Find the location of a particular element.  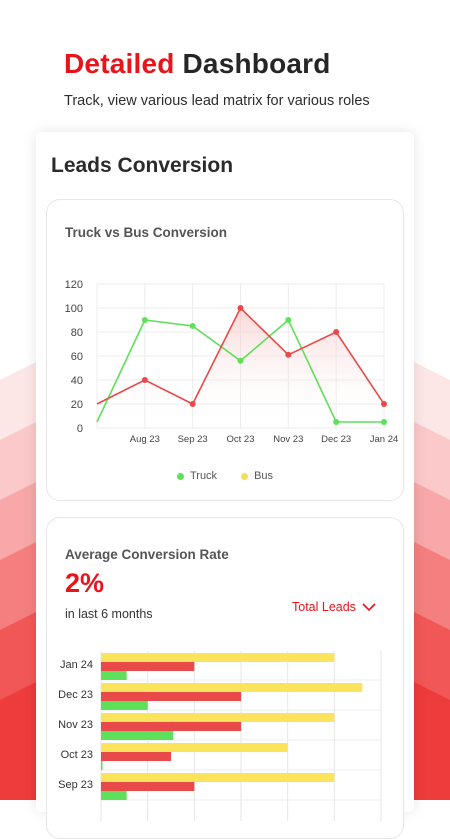

conversion-rate-caption: in last 6 months is located at coordinates (109, 614).